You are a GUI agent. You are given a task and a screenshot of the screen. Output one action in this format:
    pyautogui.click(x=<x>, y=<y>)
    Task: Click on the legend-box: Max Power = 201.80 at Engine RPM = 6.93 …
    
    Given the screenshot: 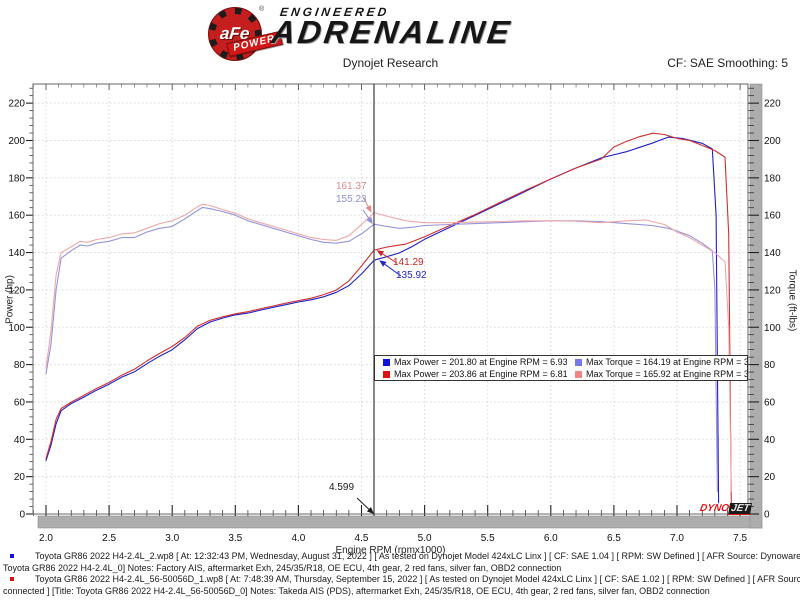 What is the action you would take?
    pyautogui.click(x=561, y=368)
    